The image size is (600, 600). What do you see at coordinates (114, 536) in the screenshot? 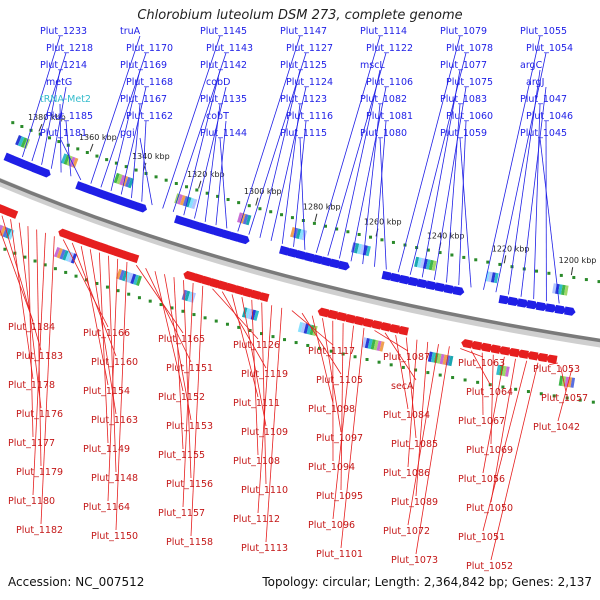
I see `reverse-gene-label: Plut_1150` at bounding box center [114, 536].